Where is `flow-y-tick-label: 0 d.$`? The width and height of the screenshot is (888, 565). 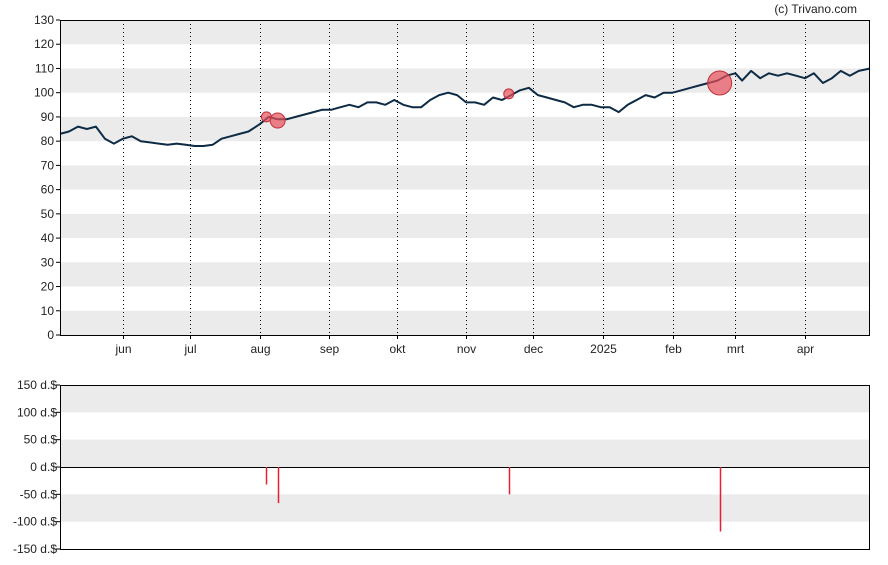 flow-y-tick-label: 0 d.$ is located at coordinates (43, 467).